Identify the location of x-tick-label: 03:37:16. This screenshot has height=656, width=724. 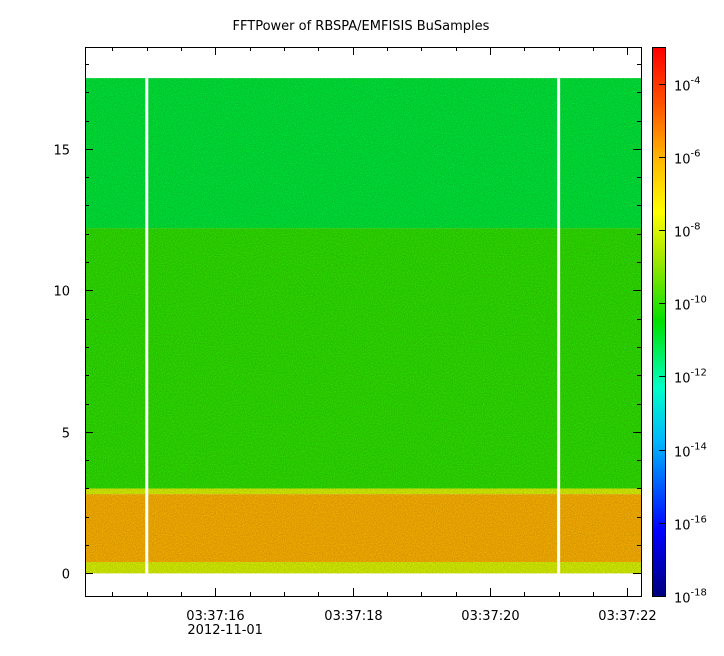
(215, 616).